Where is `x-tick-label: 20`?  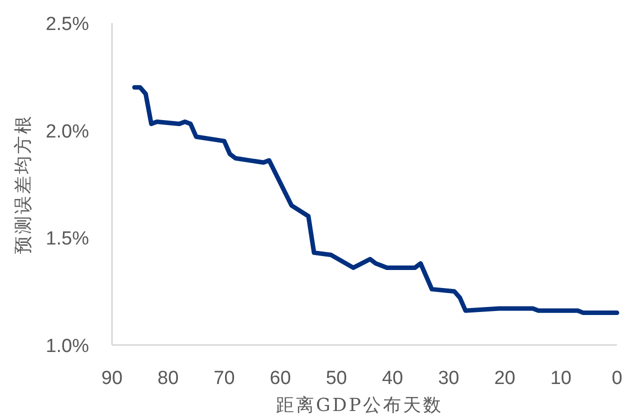 x-tick-label: 20 is located at coordinates (505, 378).